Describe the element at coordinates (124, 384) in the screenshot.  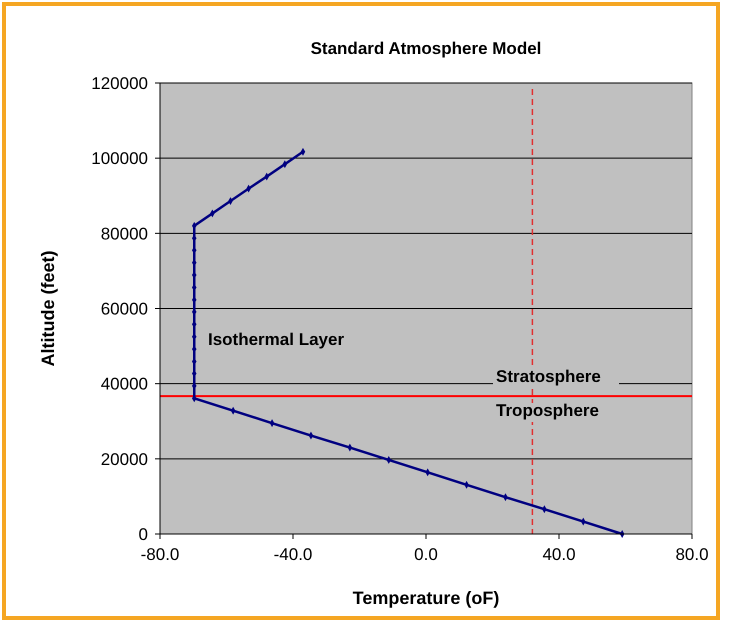
I see `y-tick-label: 40000` at that location.